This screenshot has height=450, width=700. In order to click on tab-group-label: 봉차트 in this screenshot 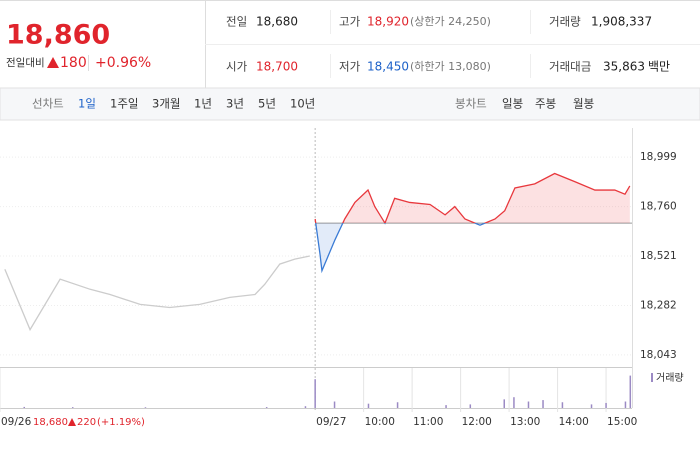, I will do `click(471, 104)`.